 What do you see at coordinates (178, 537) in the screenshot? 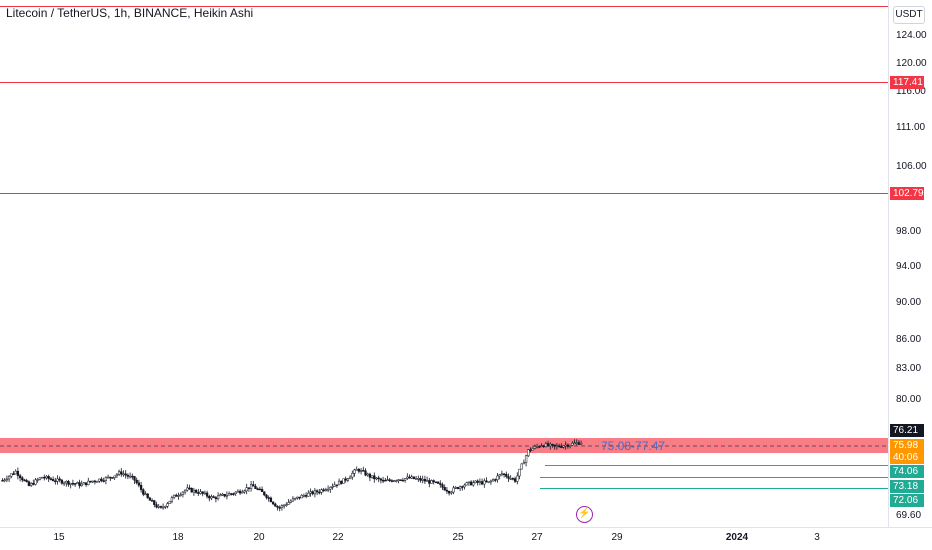
I see `time-tick-label: 18` at bounding box center [178, 537].